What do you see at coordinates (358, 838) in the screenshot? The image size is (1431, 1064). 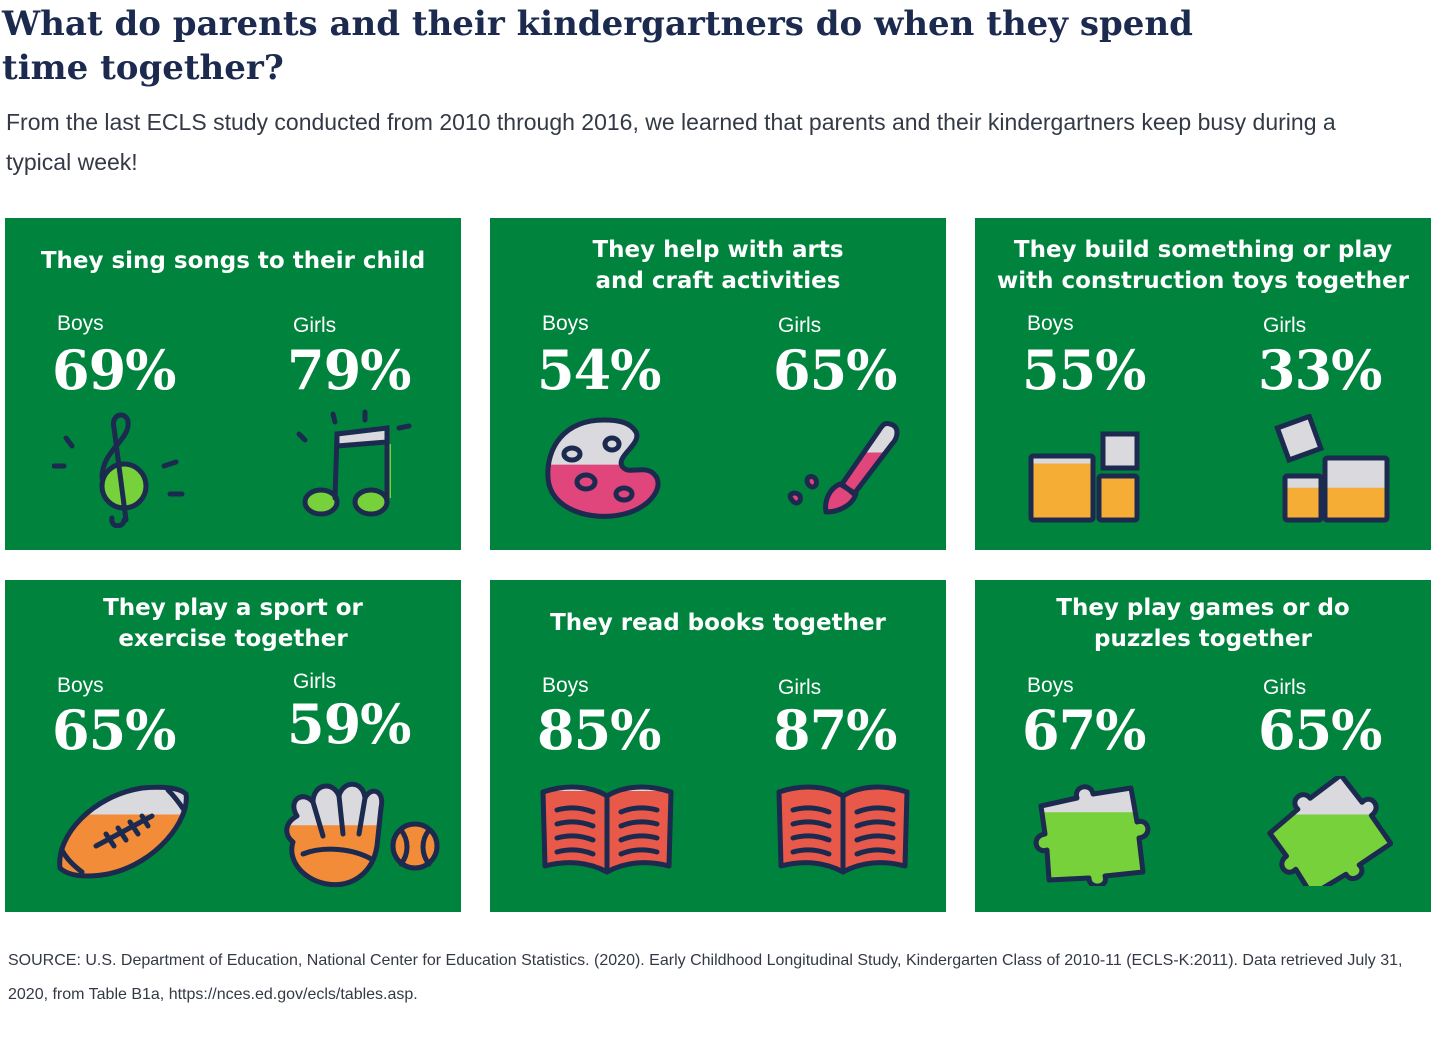 I see `baseball-glove-icon` at bounding box center [358, 838].